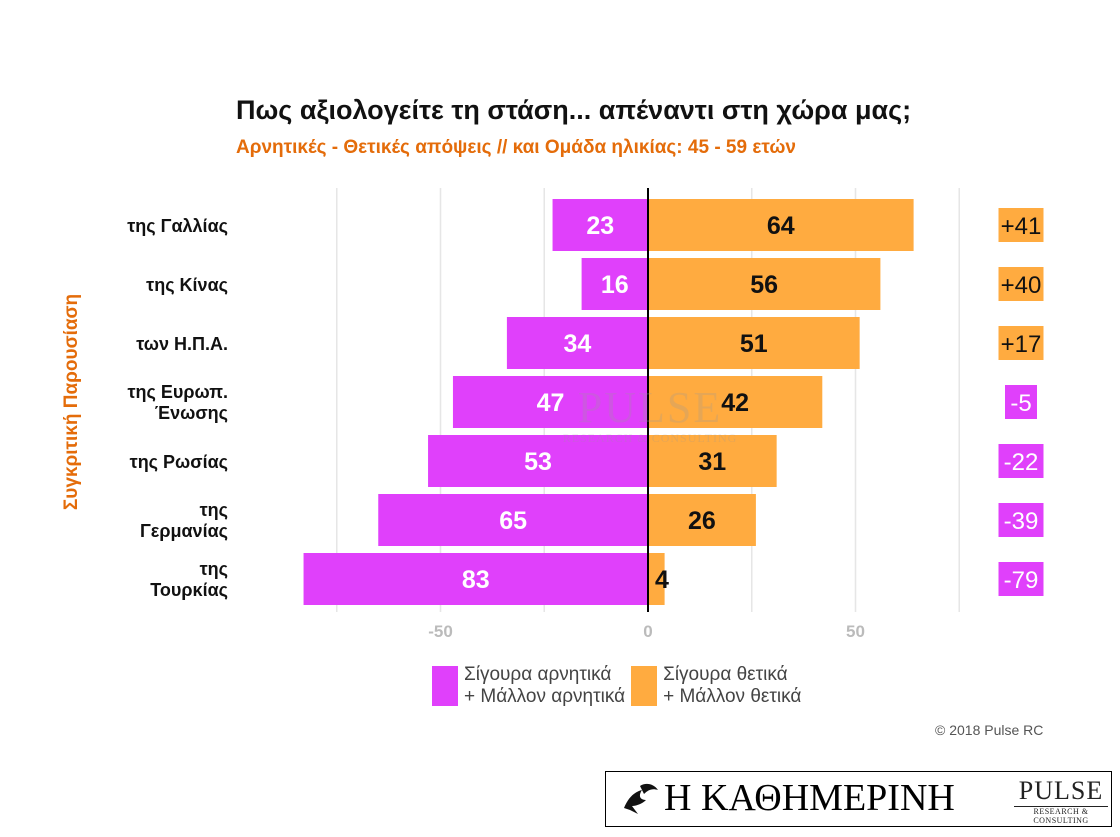  Describe the element at coordinates (184, 520) in the screenshot. I see `category-label: της Γερμανίας` at that location.